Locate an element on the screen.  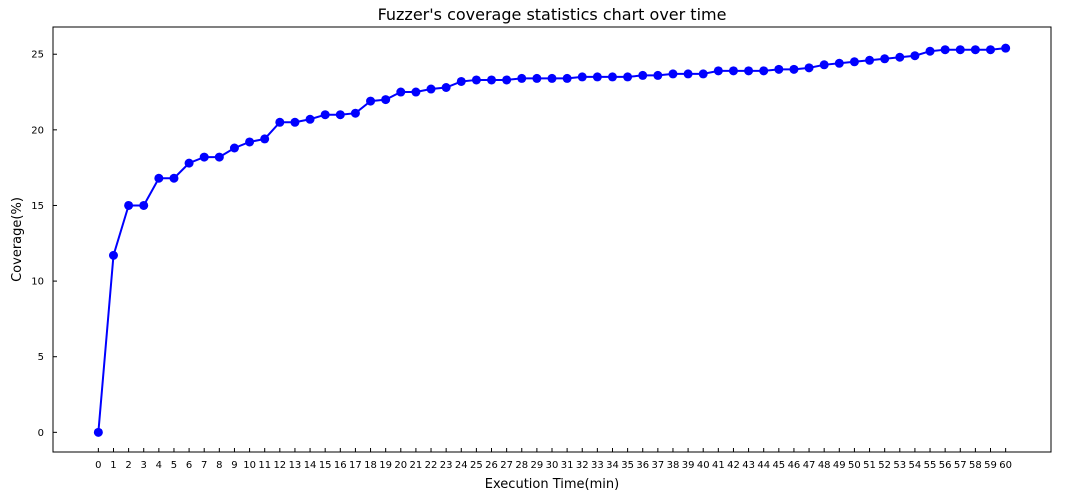
x-tick-label: 55 is located at coordinates (930, 465).